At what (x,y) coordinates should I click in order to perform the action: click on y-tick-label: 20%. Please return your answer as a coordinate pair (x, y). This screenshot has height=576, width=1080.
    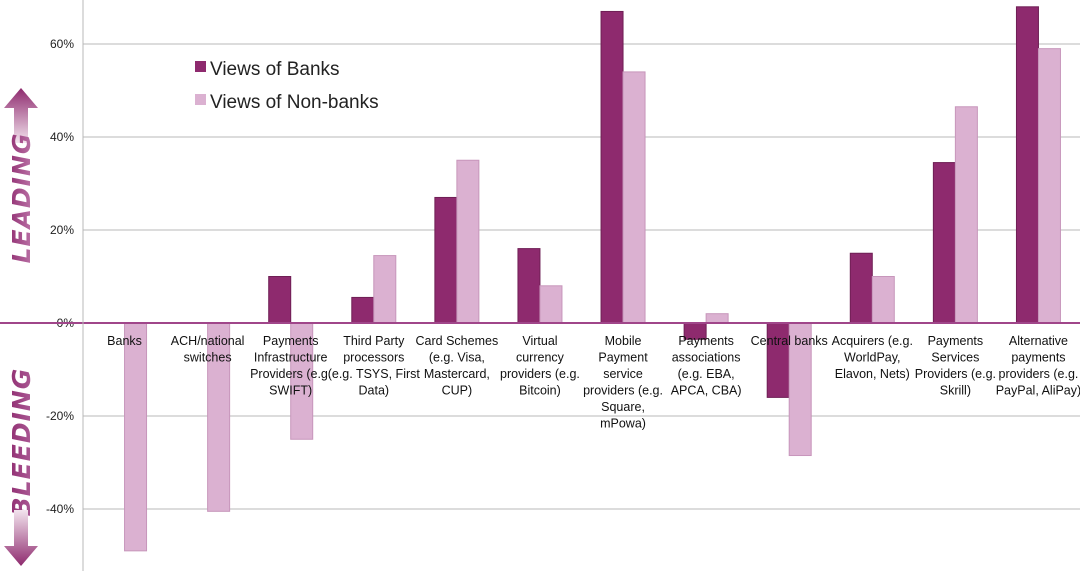
    Looking at the image, I should click on (62, 230).